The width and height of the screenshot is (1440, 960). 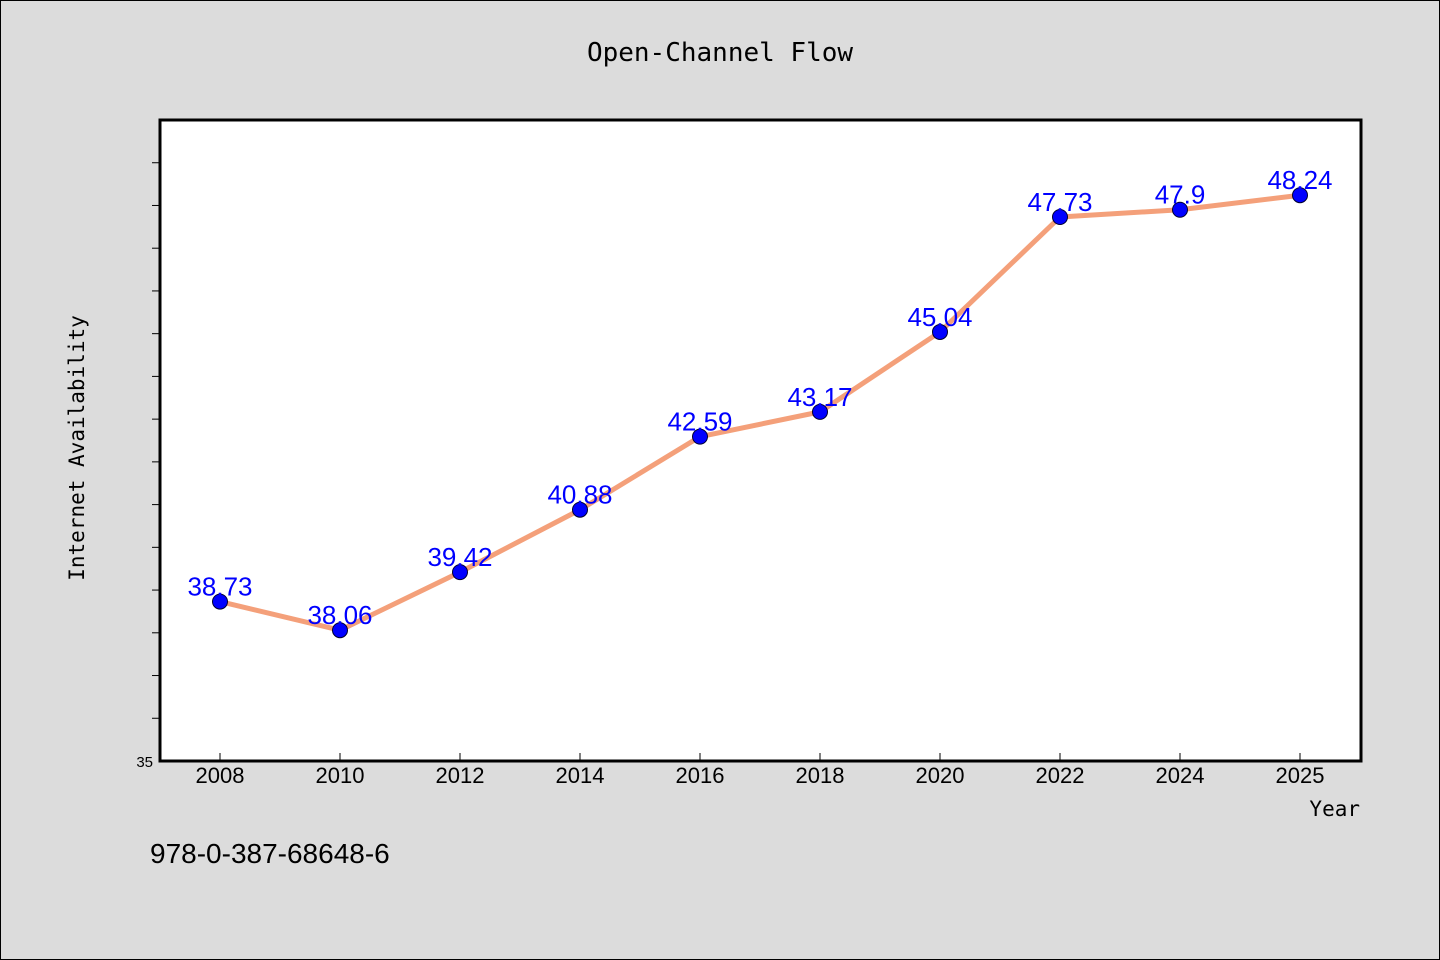 I want to click on x-tick-label: 2016, so click(x=700, y=775).